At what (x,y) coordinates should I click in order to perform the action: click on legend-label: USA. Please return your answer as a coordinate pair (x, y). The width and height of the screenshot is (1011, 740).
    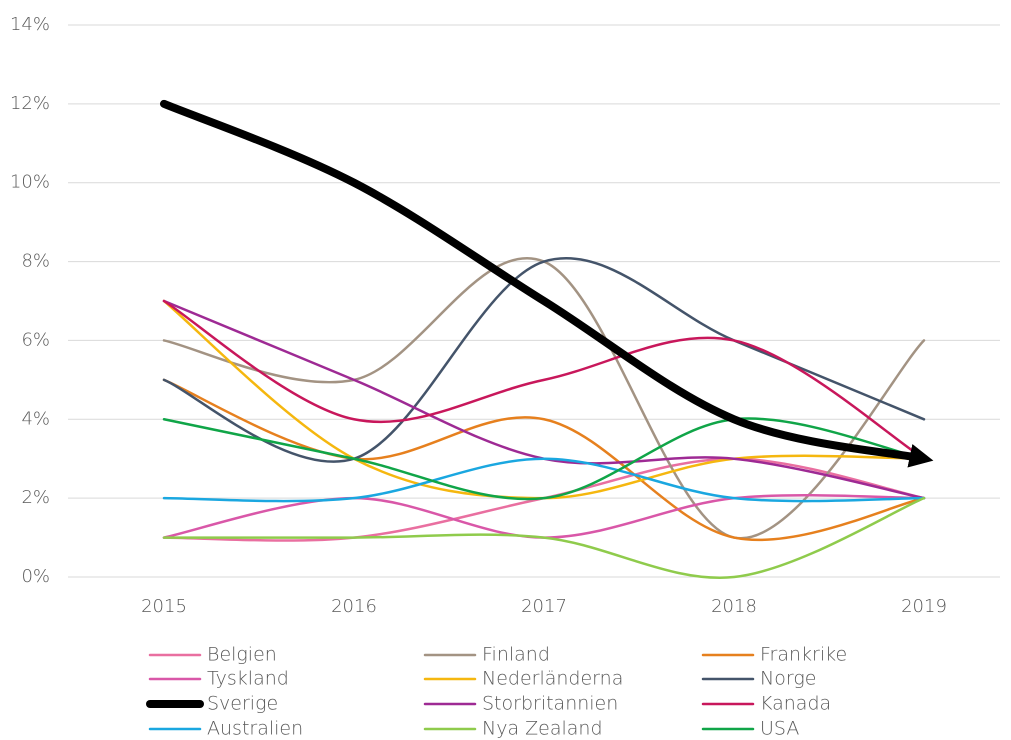
    Looking at the image, I should click on (779, 729).